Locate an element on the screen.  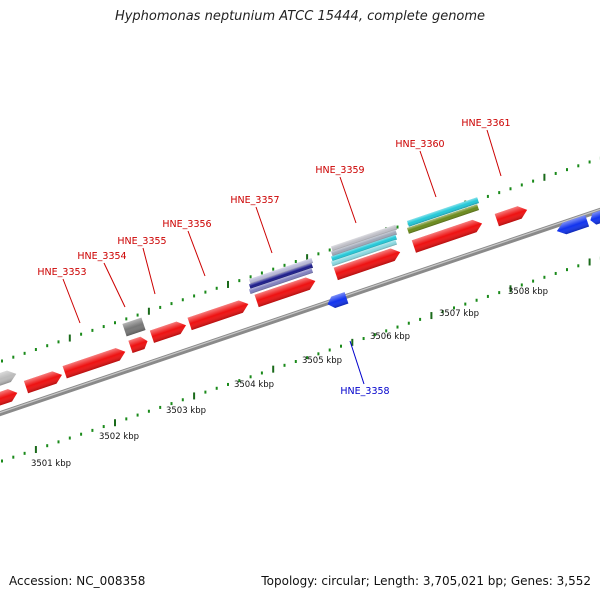
gene-label: HNE_3359 is located at coordinates (339, 170).